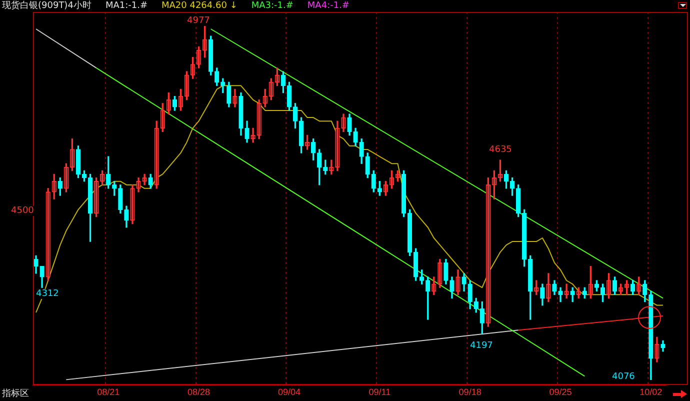 The width and height of the screenshot is (690, 401). I want to click on text: MA3:-1.#, so click(272, 6).